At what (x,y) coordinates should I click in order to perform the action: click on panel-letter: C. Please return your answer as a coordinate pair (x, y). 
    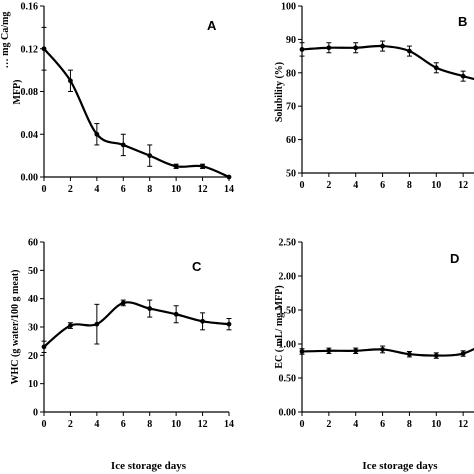
    Looking at the image, I should click on (197, 266).